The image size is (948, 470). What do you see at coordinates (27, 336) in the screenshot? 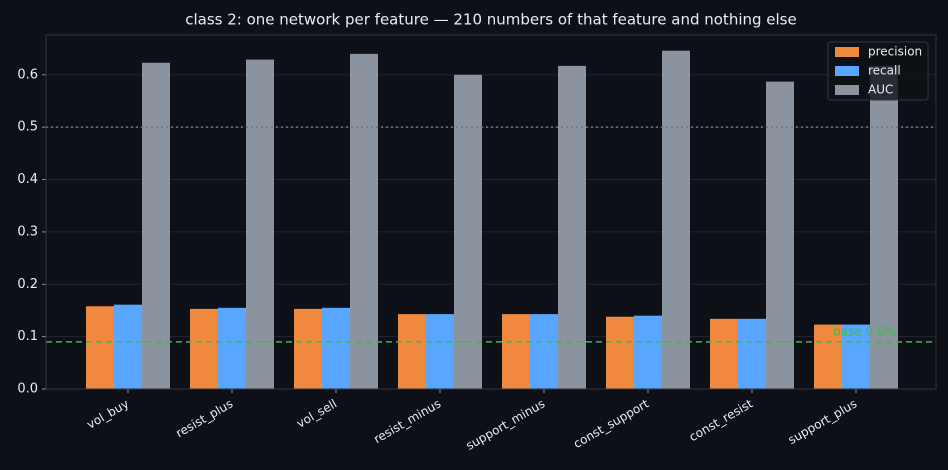
I see `y-tick-label: 0.1` at bounding box center [27, 336].